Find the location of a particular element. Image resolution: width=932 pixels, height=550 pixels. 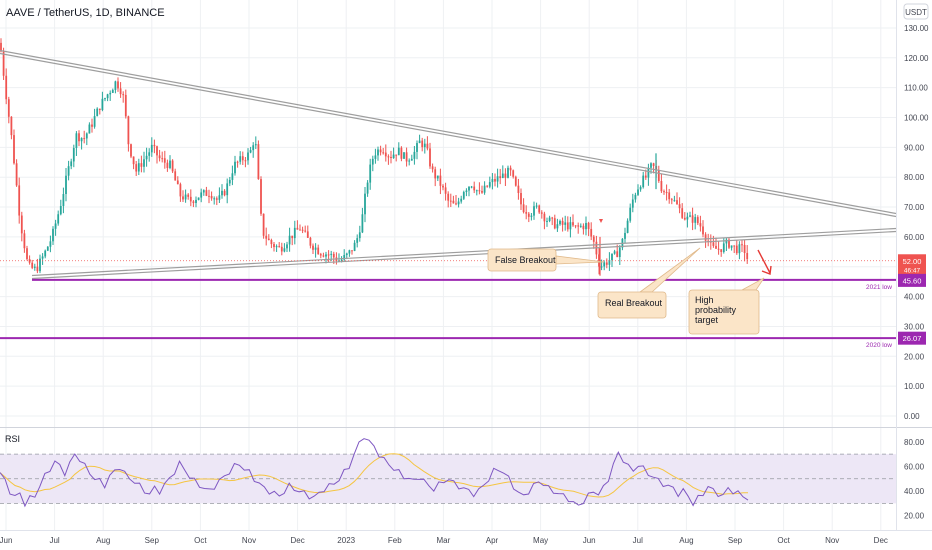

event-marker is located at coordinates (601, 221).